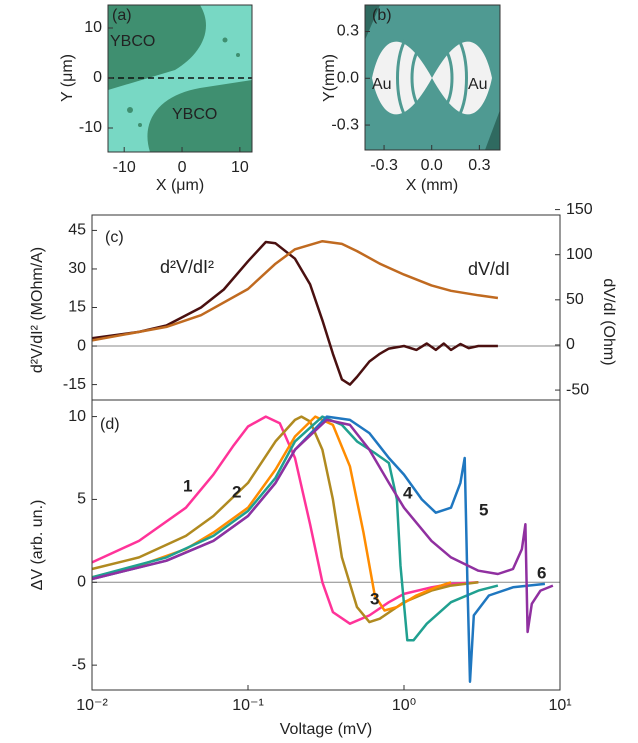 The width and height of the screenshot is (638, 743). What do you see at coordinates (110, 424) in the screenshot?
I see `panel-label: (d)` at bounding box center [110, 424].